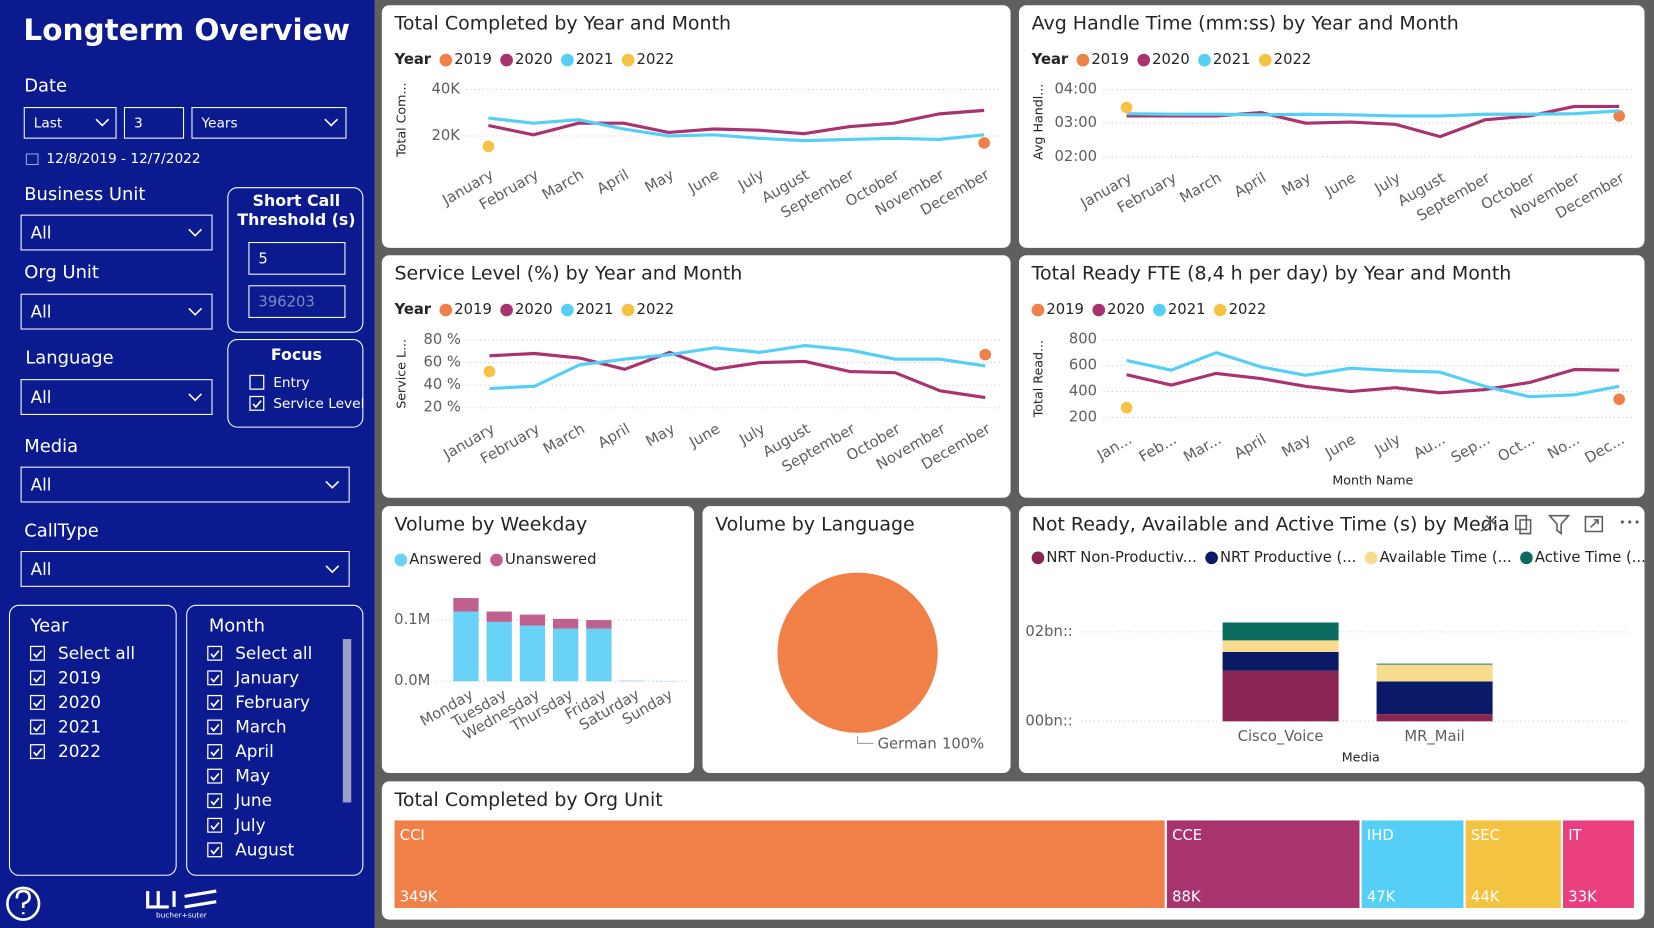  Describe the element at coordinates (445, 559) in the screenshot. I see `legend-label: Answered` at that location.